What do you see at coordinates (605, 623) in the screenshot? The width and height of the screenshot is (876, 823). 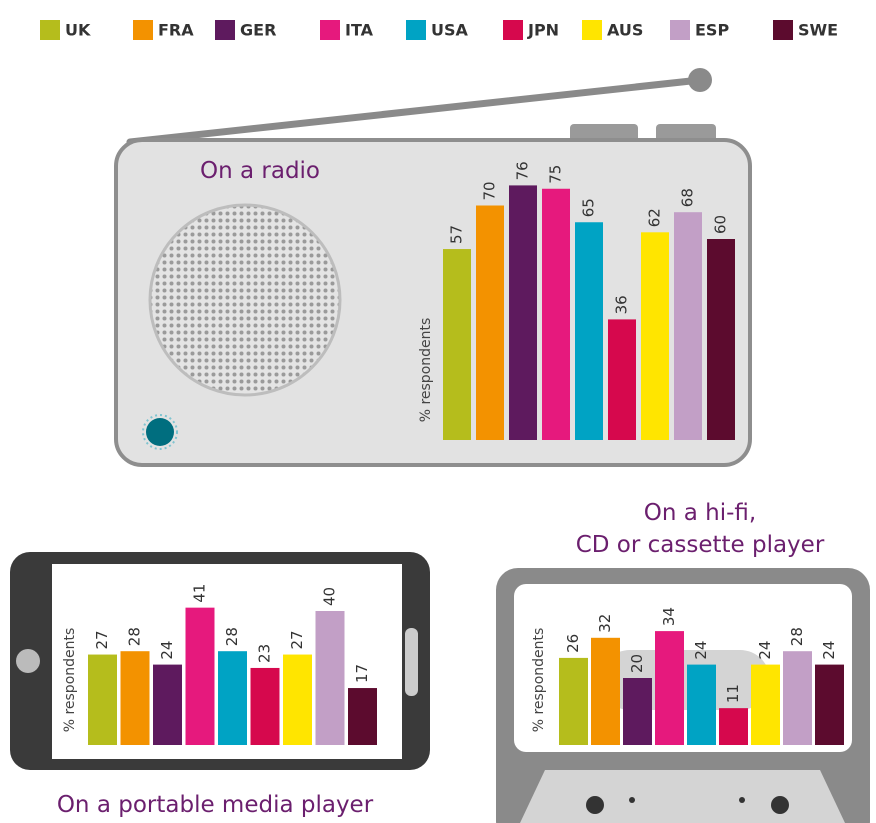 I see `value-label: 32` at bounding box center [605, 623].